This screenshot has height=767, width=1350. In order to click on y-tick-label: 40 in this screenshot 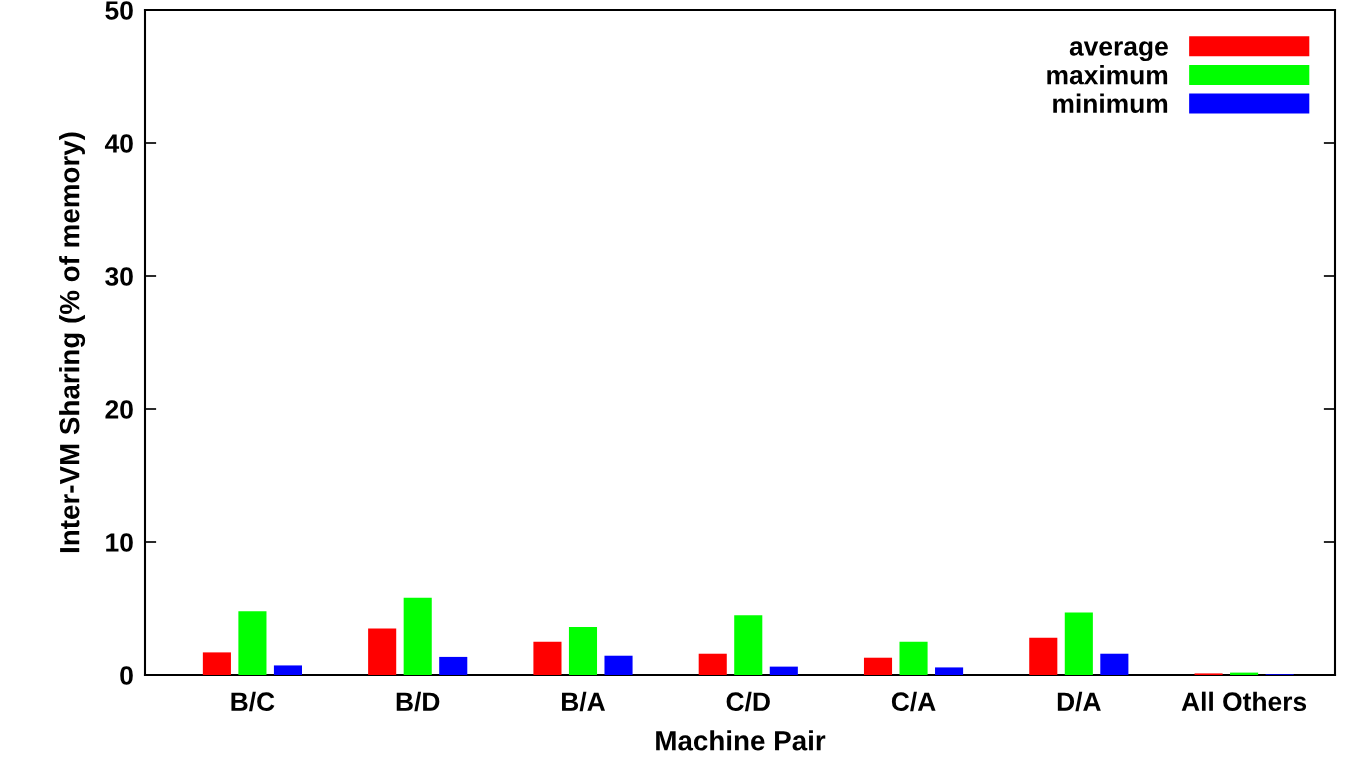, I will do `click(118, 143)`.